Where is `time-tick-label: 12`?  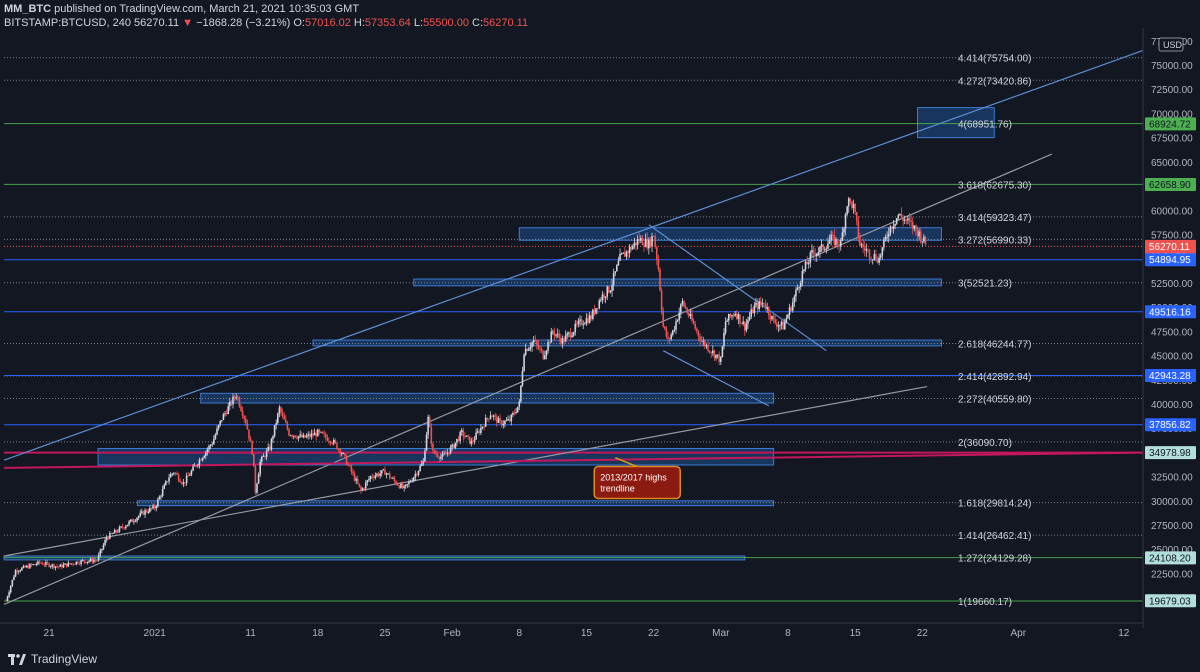
time-tick-label: 12 is located at coordinates (1124, 633).